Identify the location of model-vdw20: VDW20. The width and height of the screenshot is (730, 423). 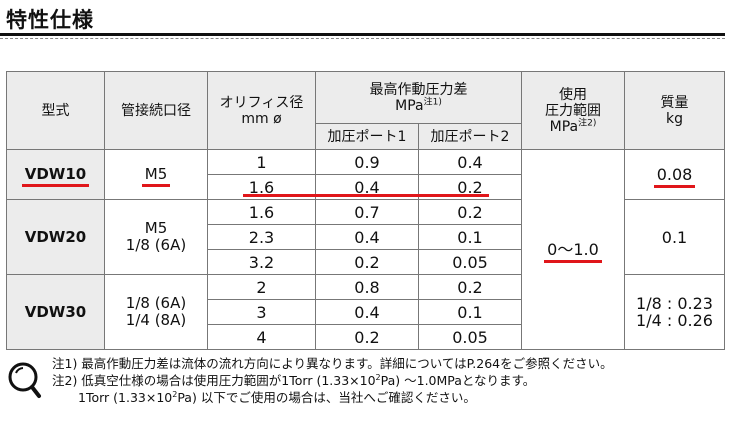
(55, 237).